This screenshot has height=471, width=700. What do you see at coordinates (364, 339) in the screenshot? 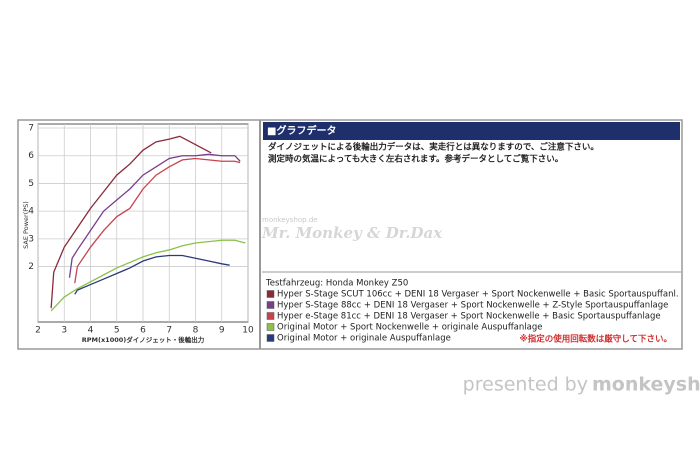
I see `legend-label: Original Motor + originale Auspuffanlage` at bounding box center [364, 339].